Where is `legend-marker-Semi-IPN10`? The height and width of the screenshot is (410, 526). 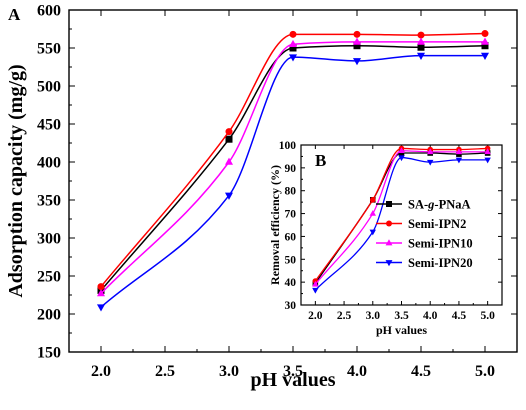 legend-marker-Semi-IPN10 is located at coordinates (389, 242).